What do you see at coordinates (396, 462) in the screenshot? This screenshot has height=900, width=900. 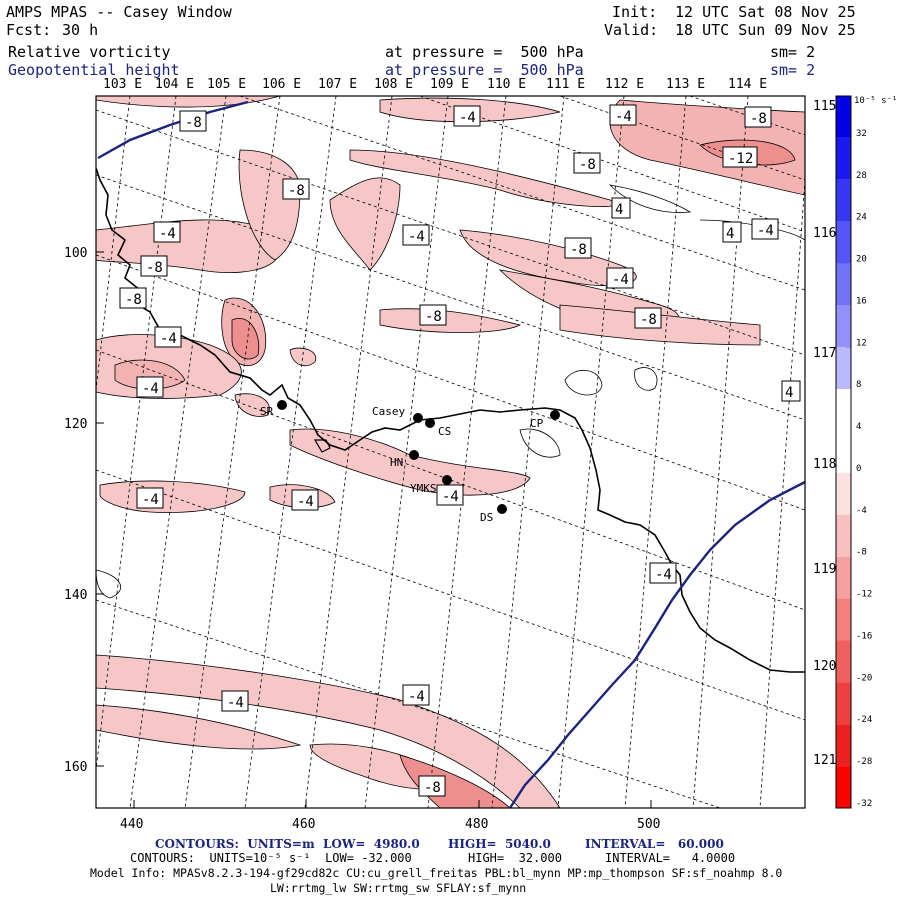 I see `station-label-hn: HN` at bounding box center [396, 462].